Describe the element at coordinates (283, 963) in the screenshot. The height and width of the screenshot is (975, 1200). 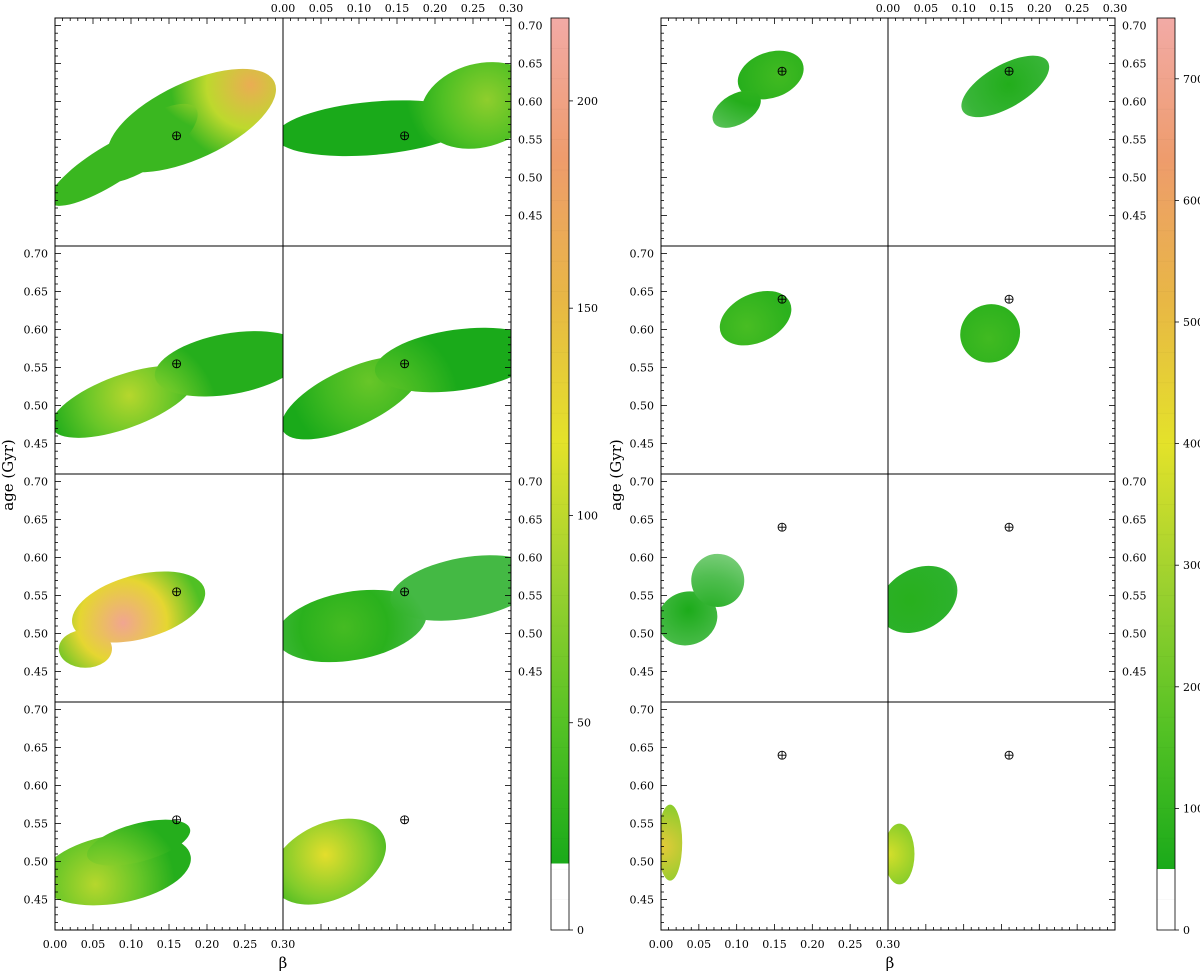
I see `left-xlabel: β` at that location.